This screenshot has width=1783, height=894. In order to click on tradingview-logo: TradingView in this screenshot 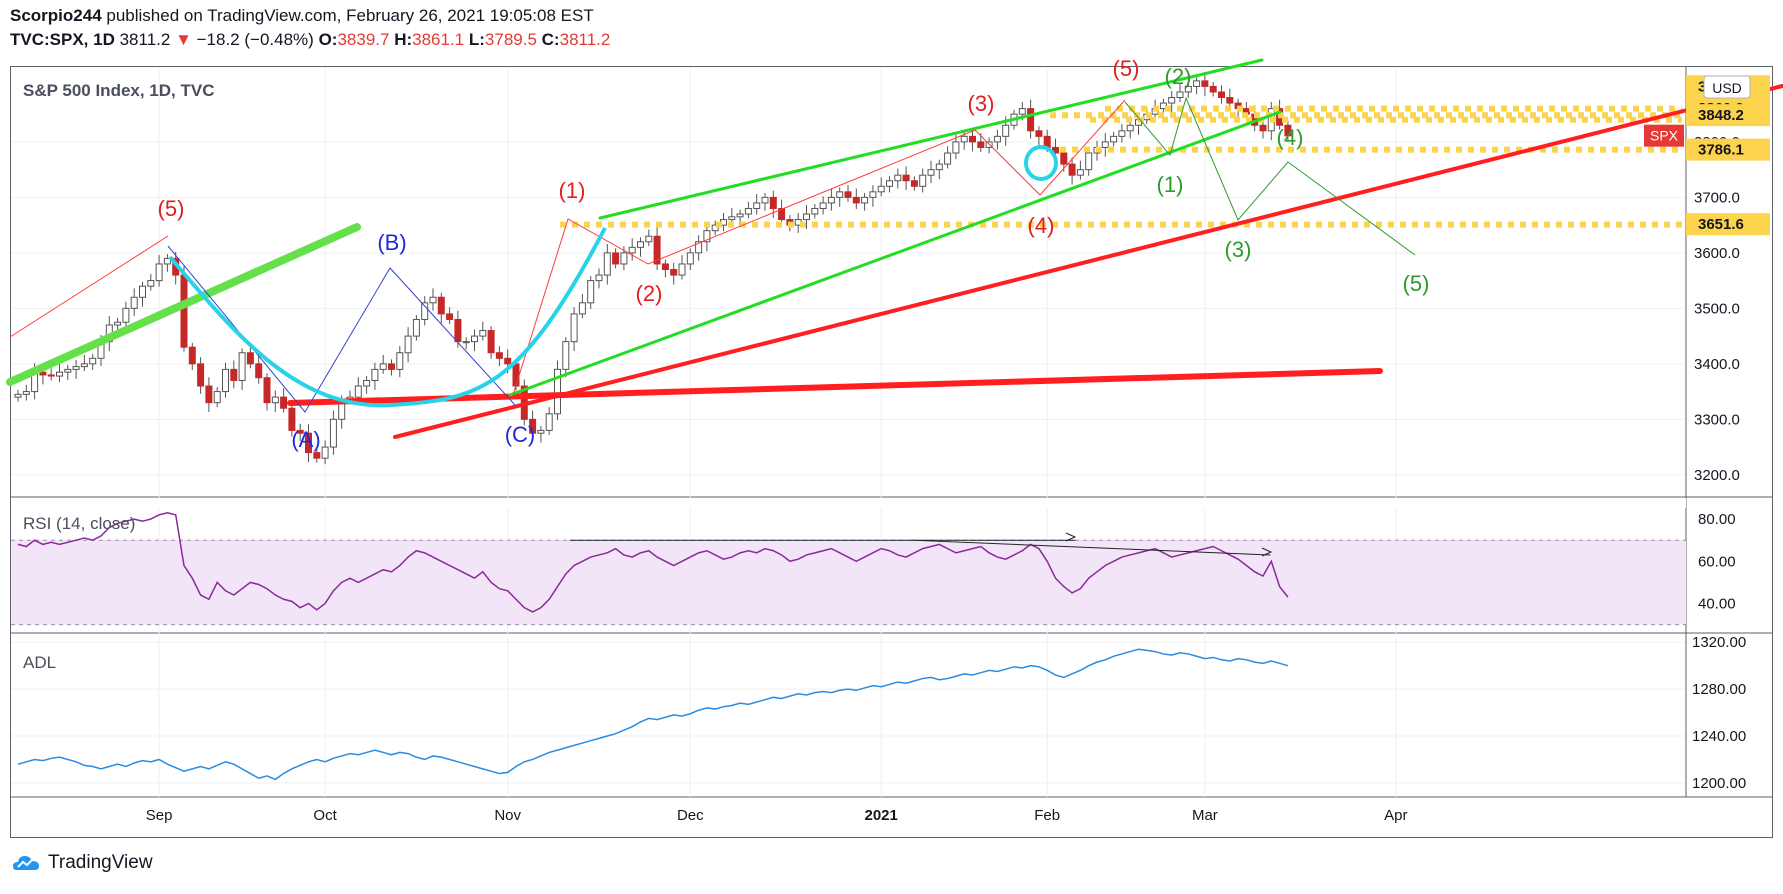, I will do `click(82, 863)`.